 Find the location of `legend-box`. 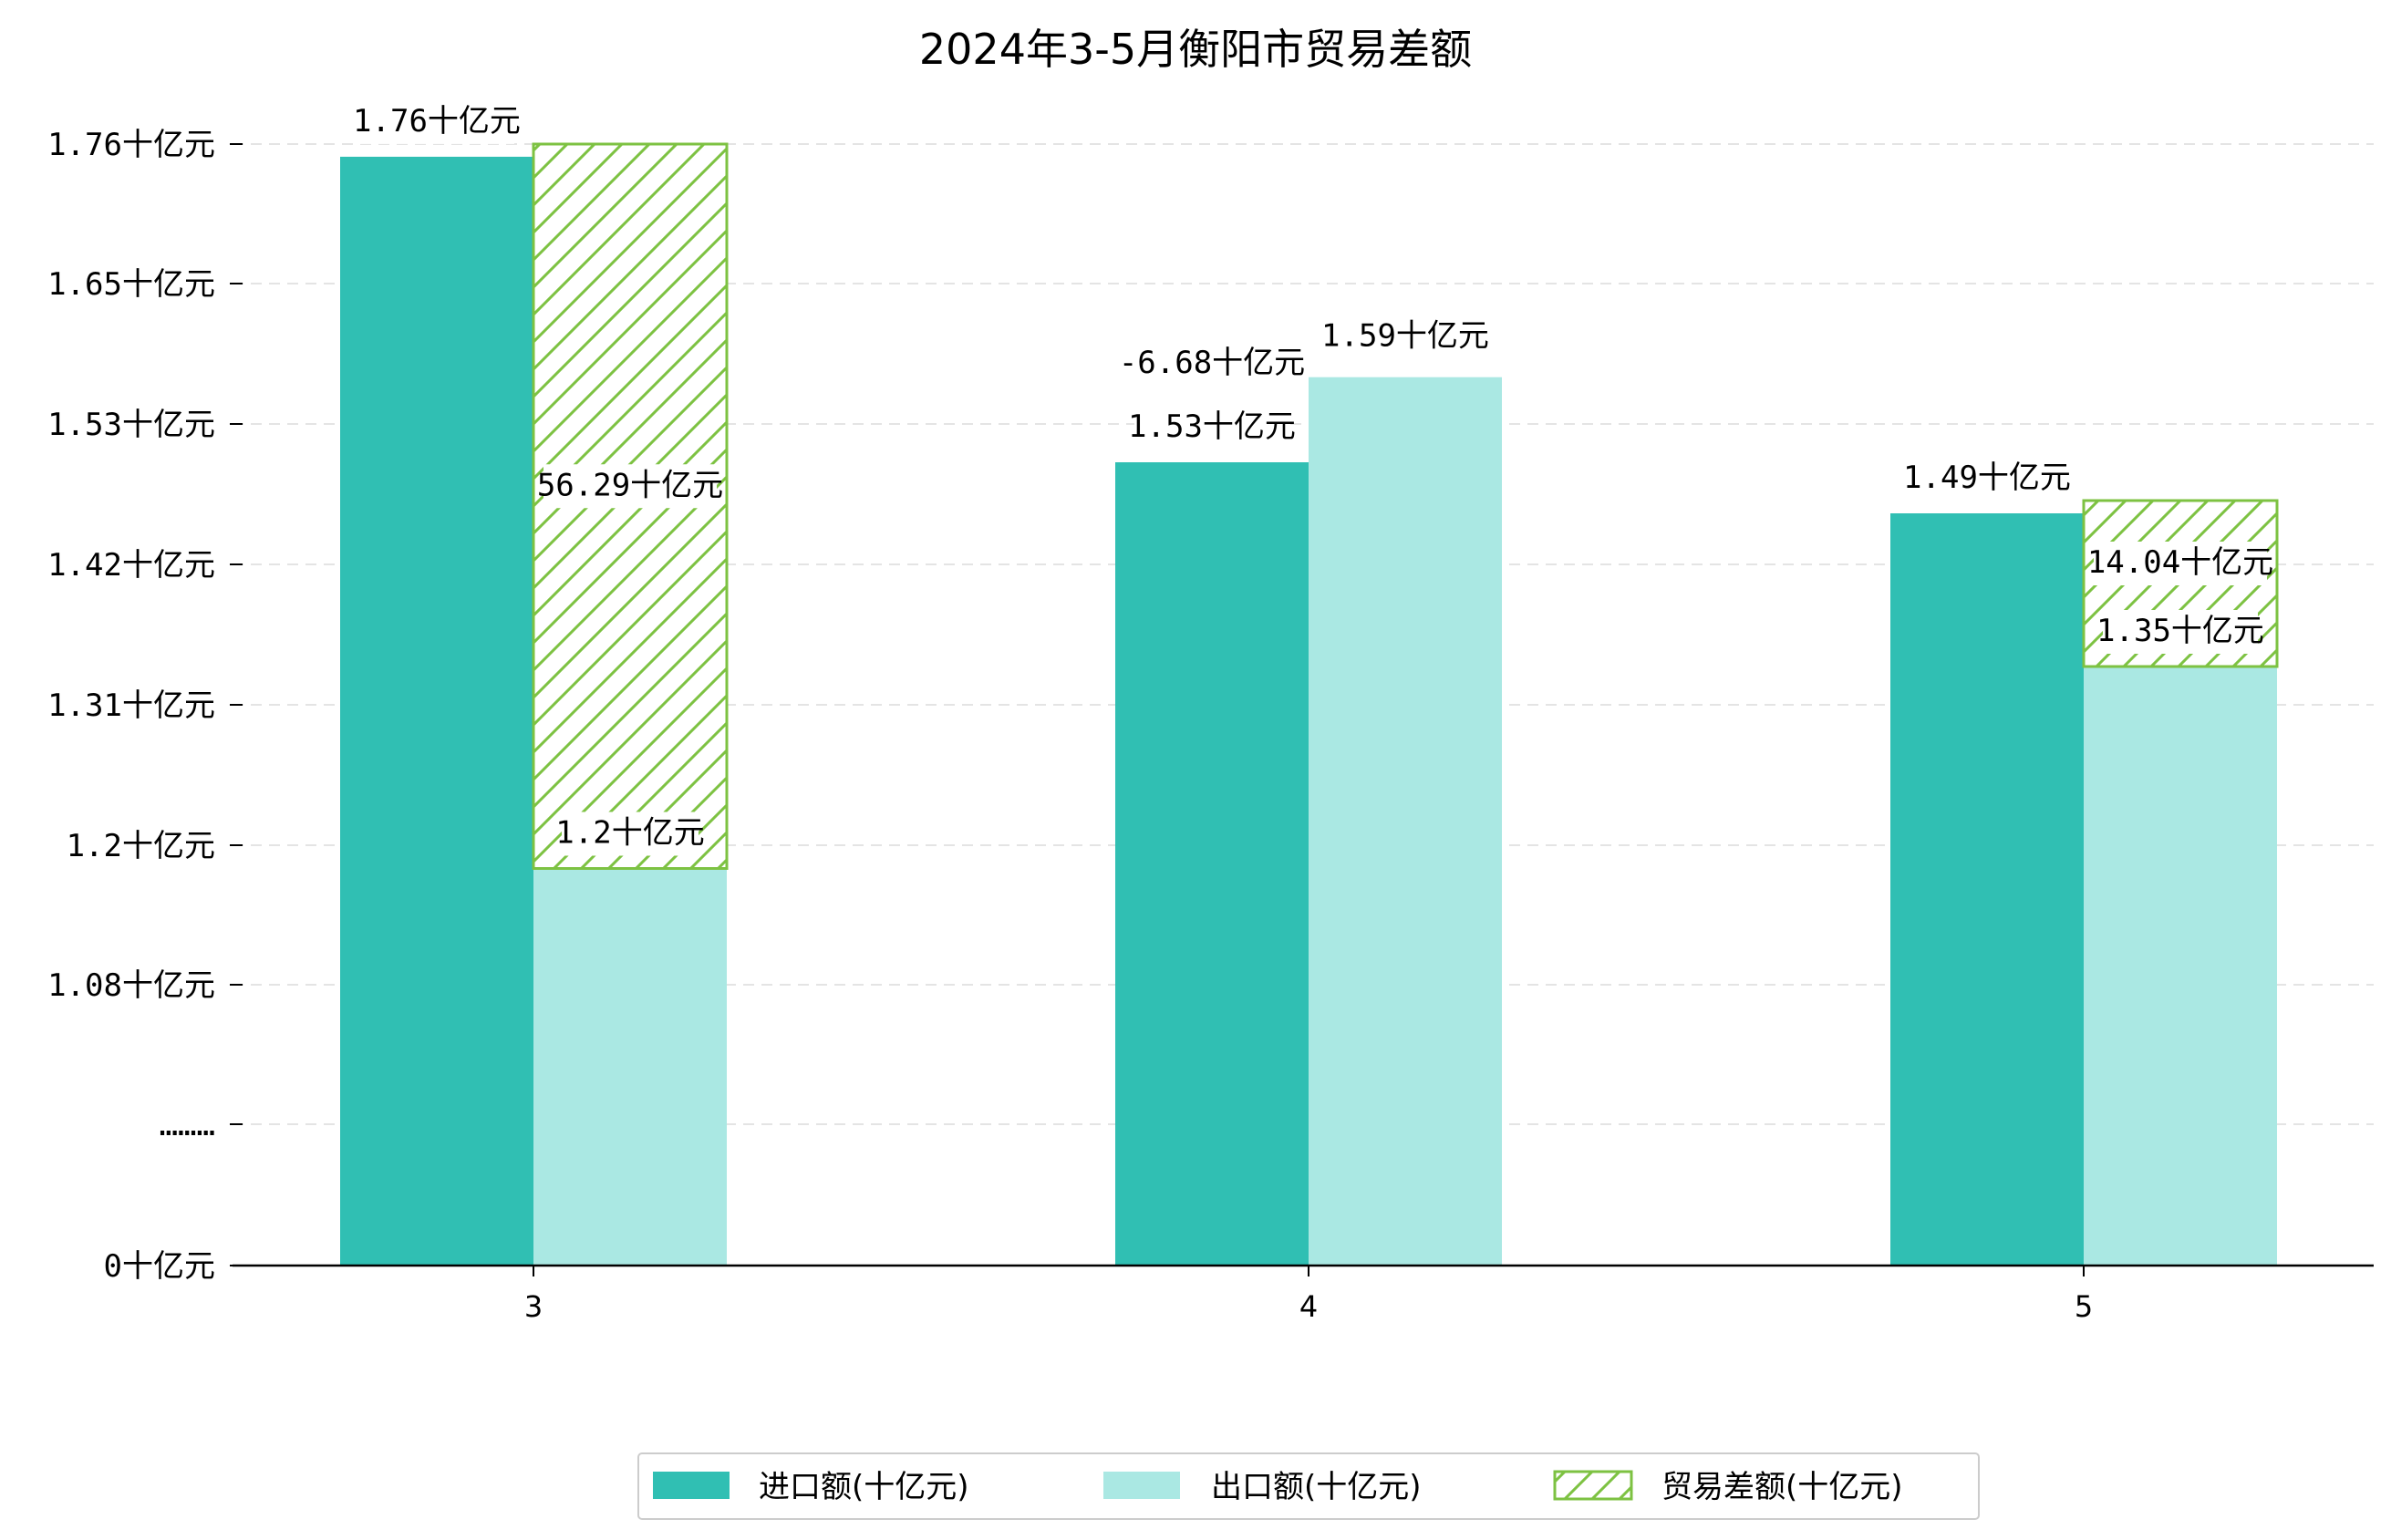

legend-box is located at coordinates (1309, 1486).